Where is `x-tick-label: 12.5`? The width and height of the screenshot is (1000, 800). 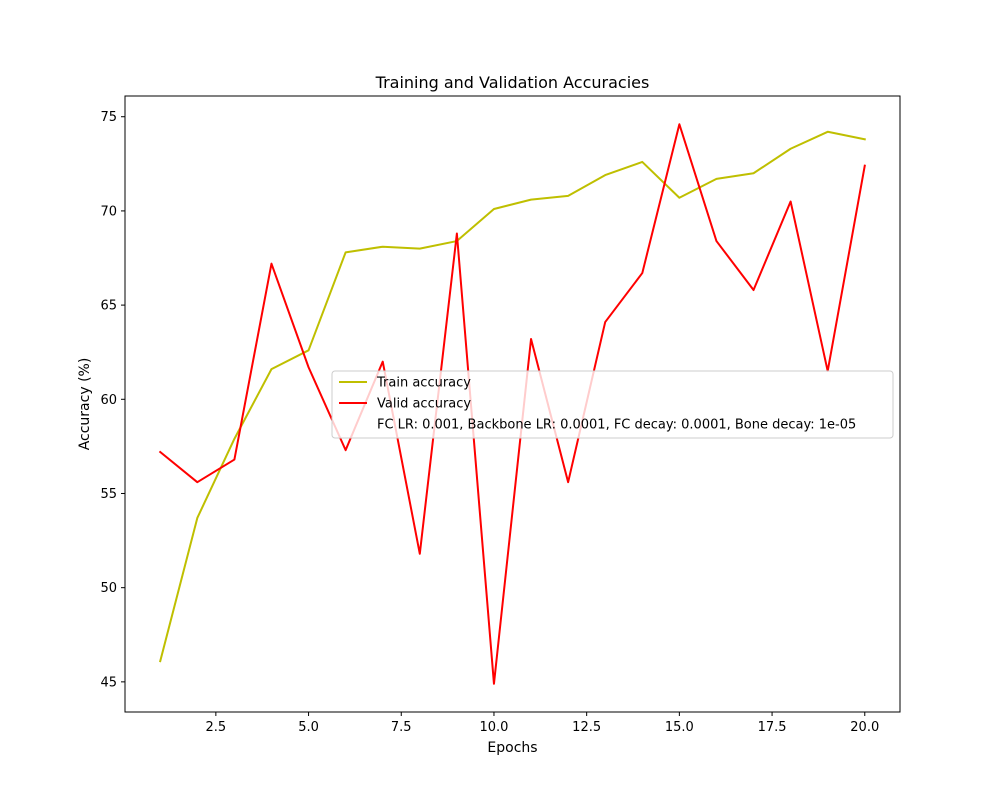 x-tick-label: 12.5 is located at coordinates (586, 727).